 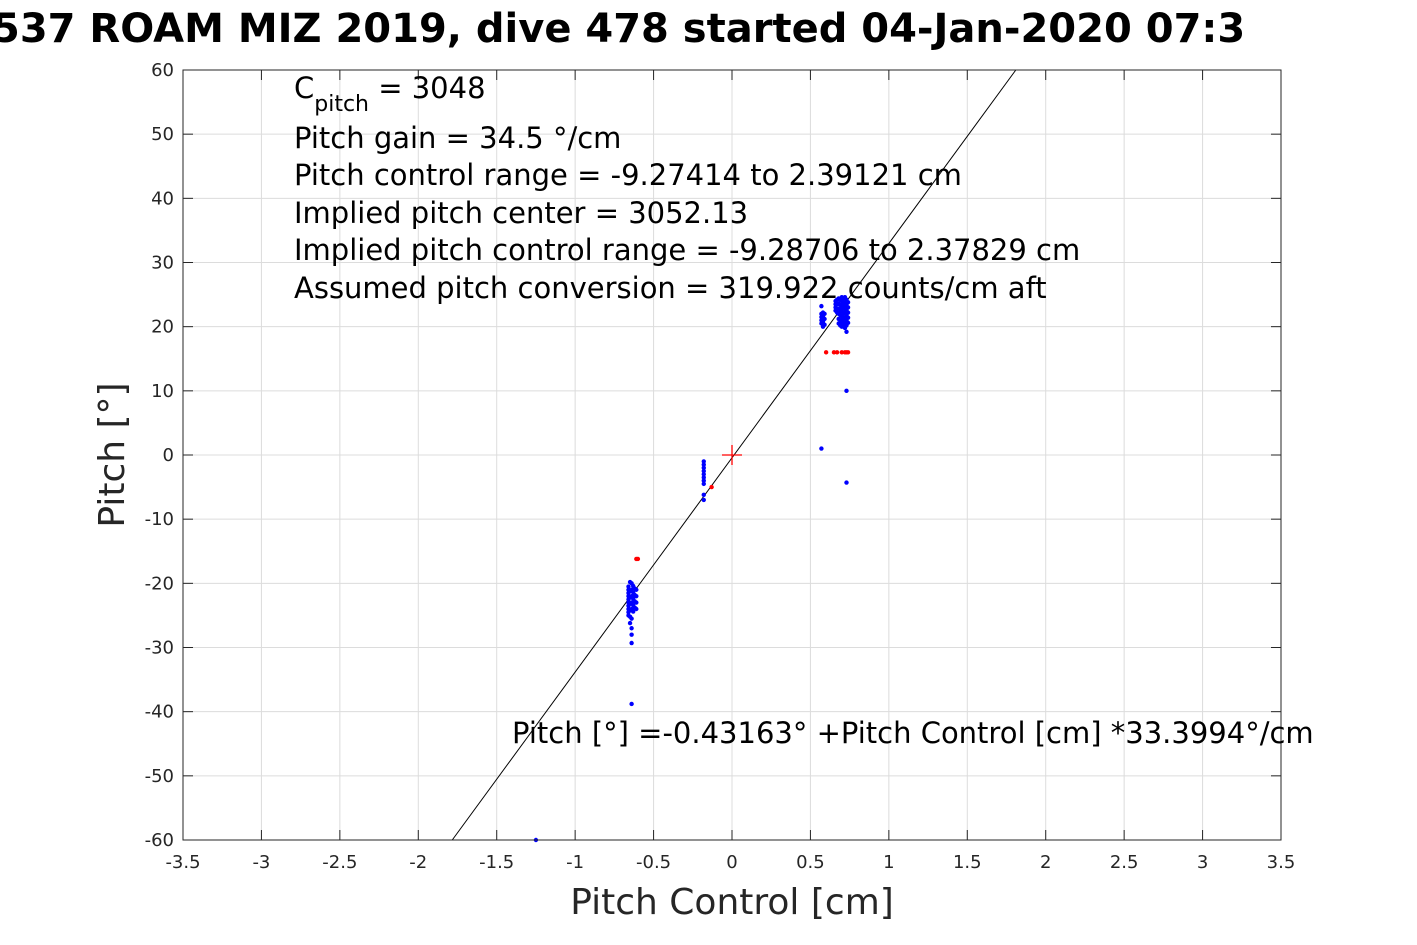 What do you see at coordinates (162, 391) in the screenshot?
I see `y-tick-label: 10` at bounding box center [162, 391].